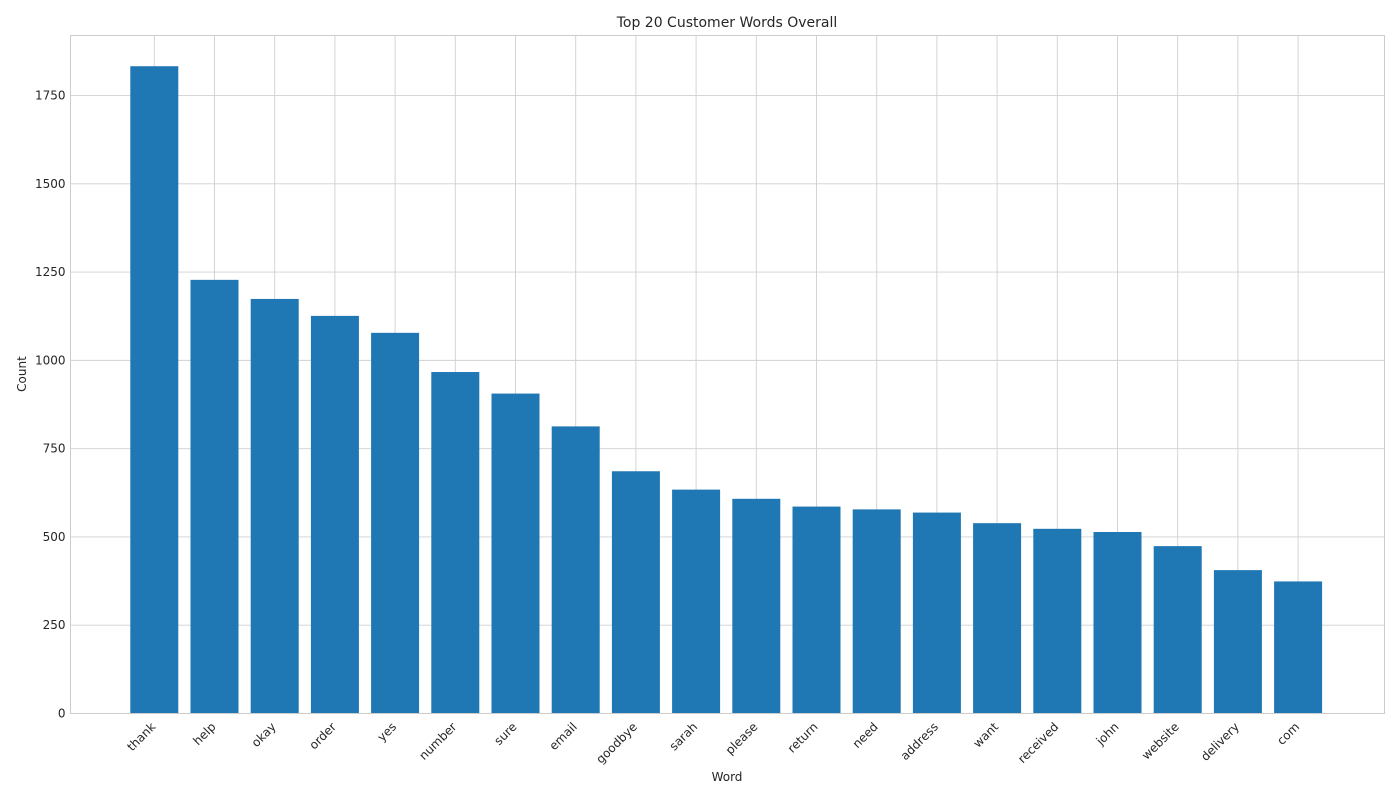 This screenshot has width=1400, height=800. I want to click on x-tick-label: com, so click(1288, 734).